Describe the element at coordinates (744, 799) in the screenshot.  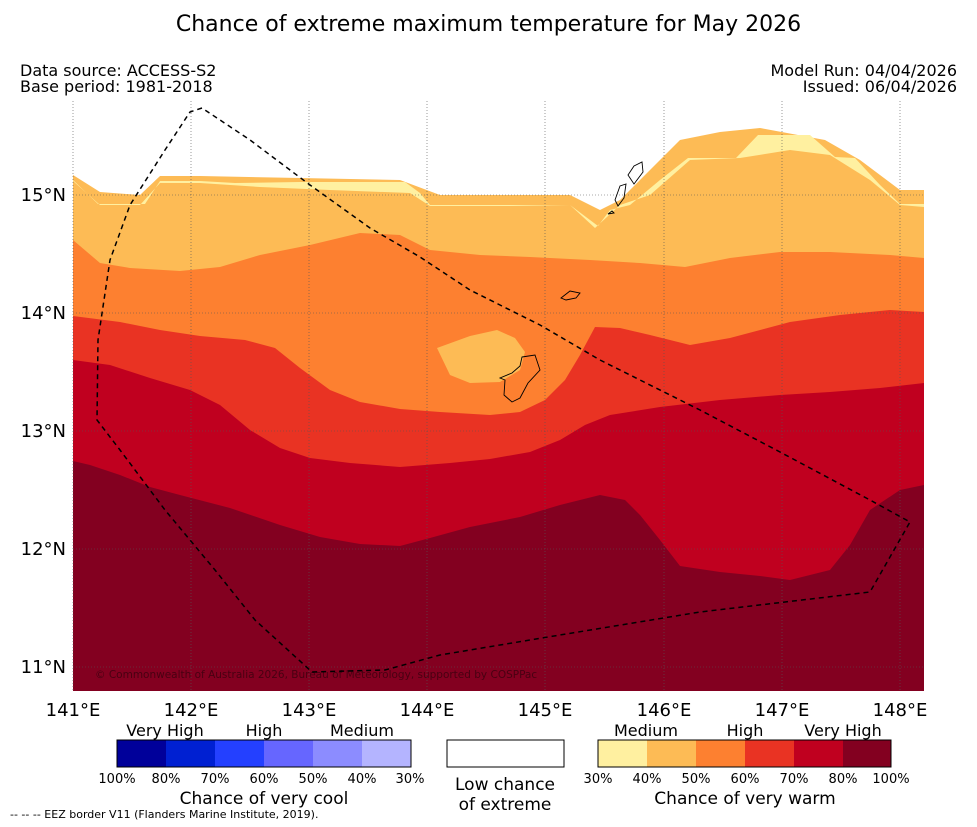
I see `warm-caption: Chance of very warm` at that location.